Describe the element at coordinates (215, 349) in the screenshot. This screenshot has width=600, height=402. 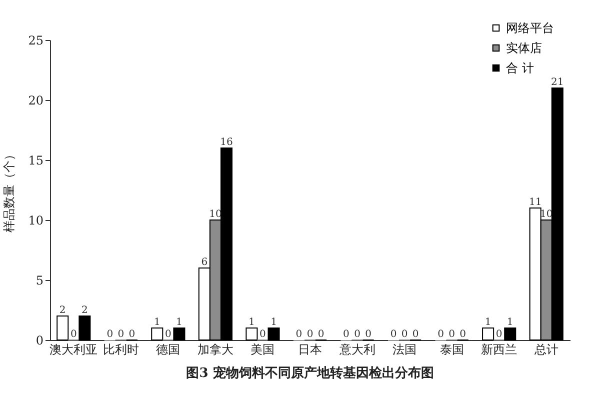
I see `x-tick-label: 加拿大` at that location.